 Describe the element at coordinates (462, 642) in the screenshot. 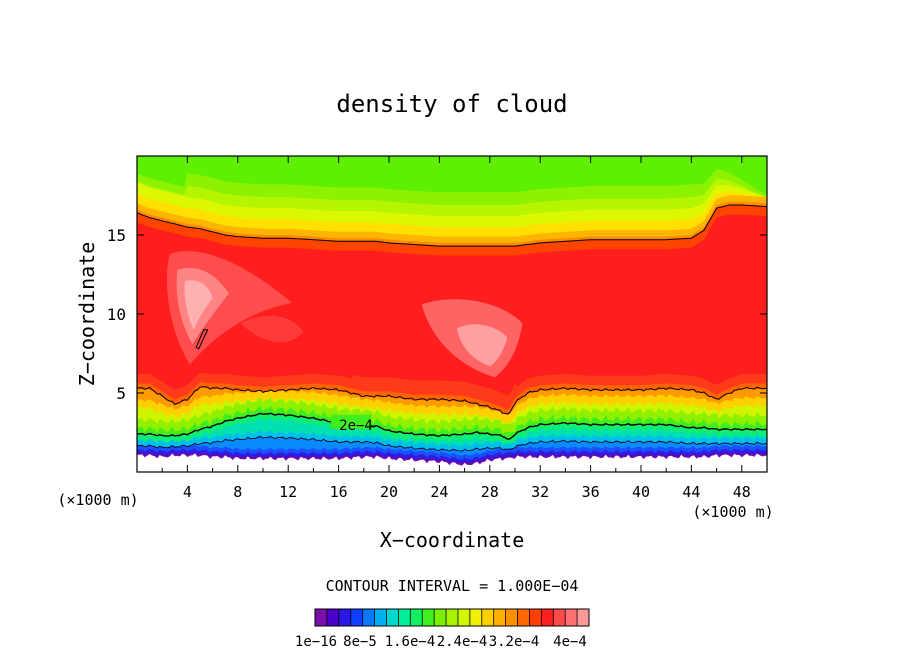

I see `colorbar-label: 2.4e−4` at that location.